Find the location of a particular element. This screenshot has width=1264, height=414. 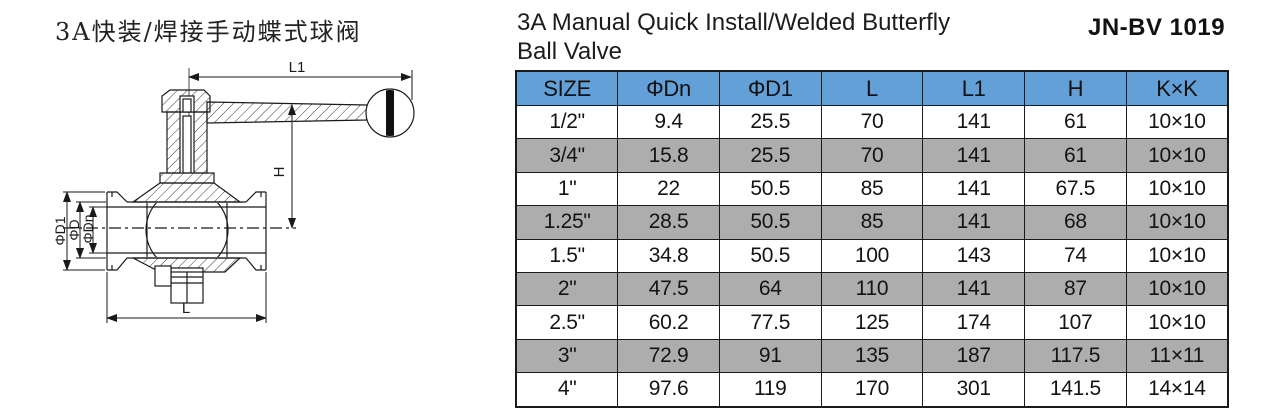

table-cell: 91 is located at coordinates (770, 356).